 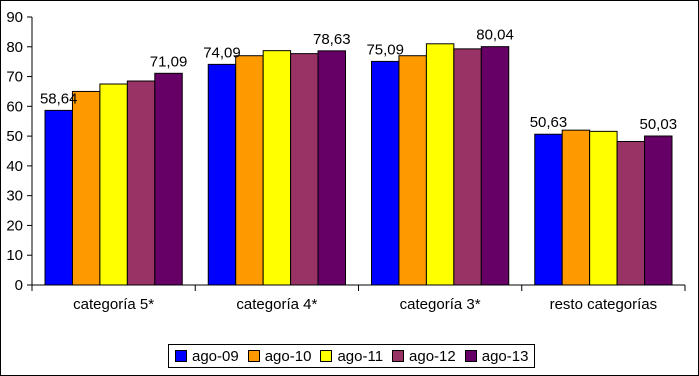 I want to click on data-label: 58,64, so click(x=59, y=98).